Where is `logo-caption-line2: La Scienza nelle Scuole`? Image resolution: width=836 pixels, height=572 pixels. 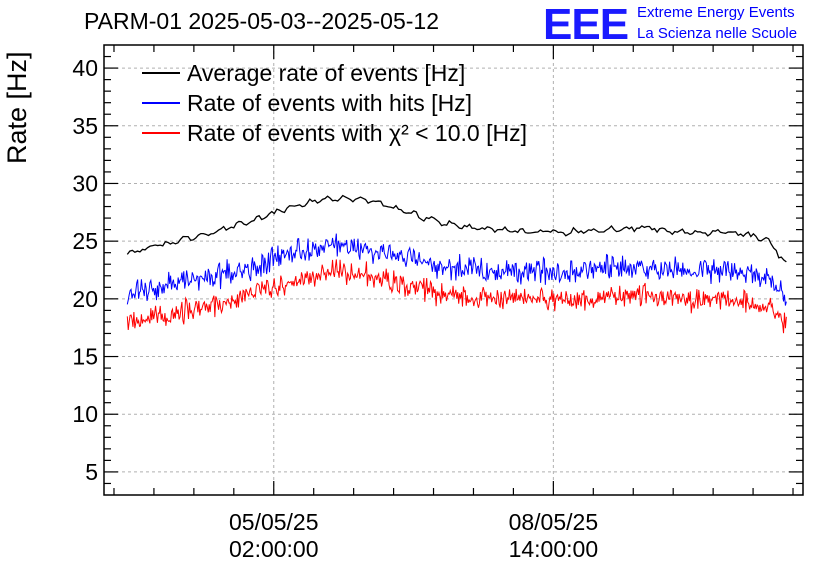 logo-caption-line2: La Scienza nelle Scuole is located at coordinates (717, 33).